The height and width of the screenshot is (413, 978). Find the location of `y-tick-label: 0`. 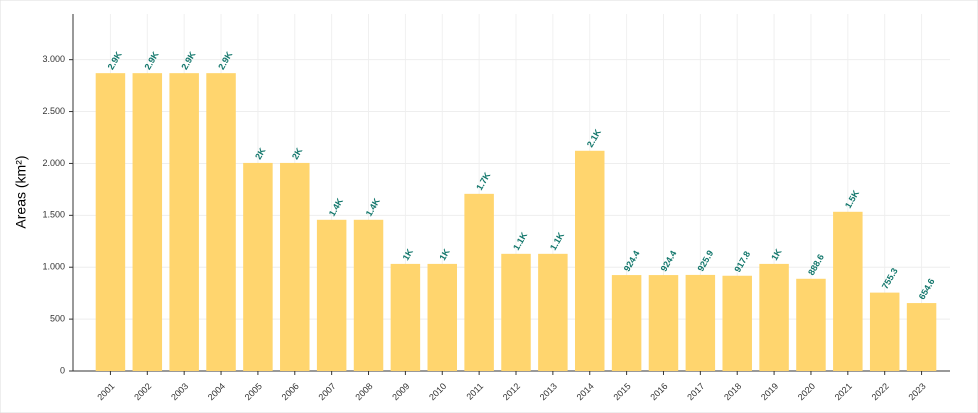

y-tick-label: 0 is located at coordinates (62, 370).